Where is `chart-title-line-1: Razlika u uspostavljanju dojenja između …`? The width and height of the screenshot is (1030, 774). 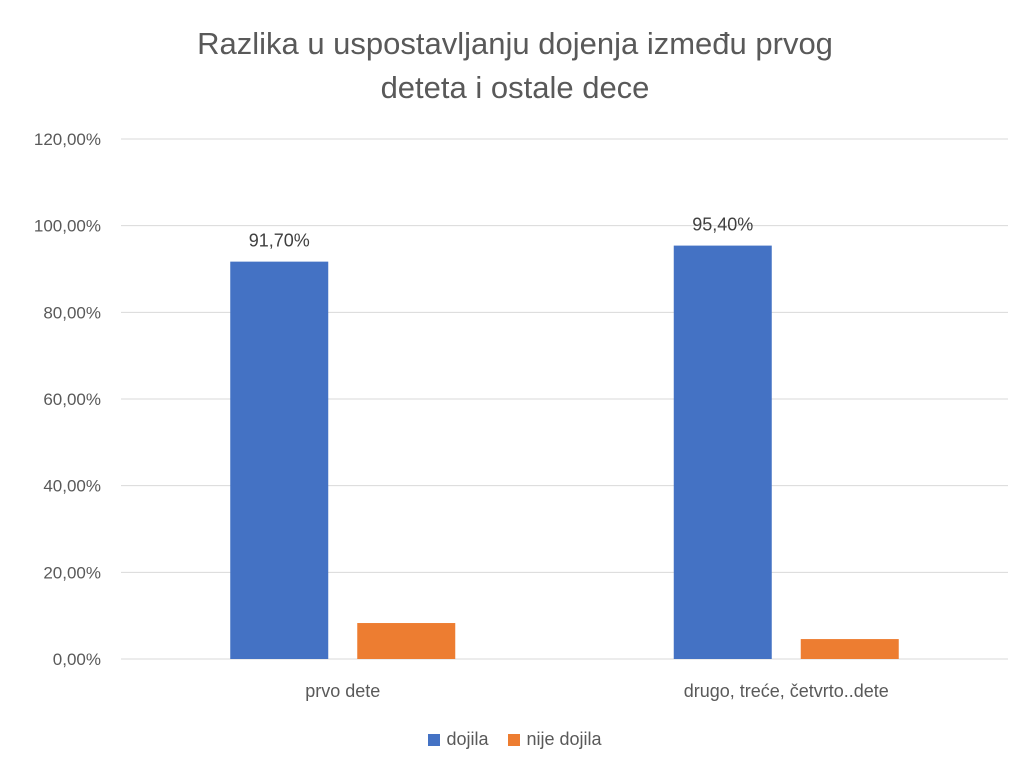
chart-title-line-1: Razlika u uspostavljanju dojenja između … is located at coordinates (515, 43).